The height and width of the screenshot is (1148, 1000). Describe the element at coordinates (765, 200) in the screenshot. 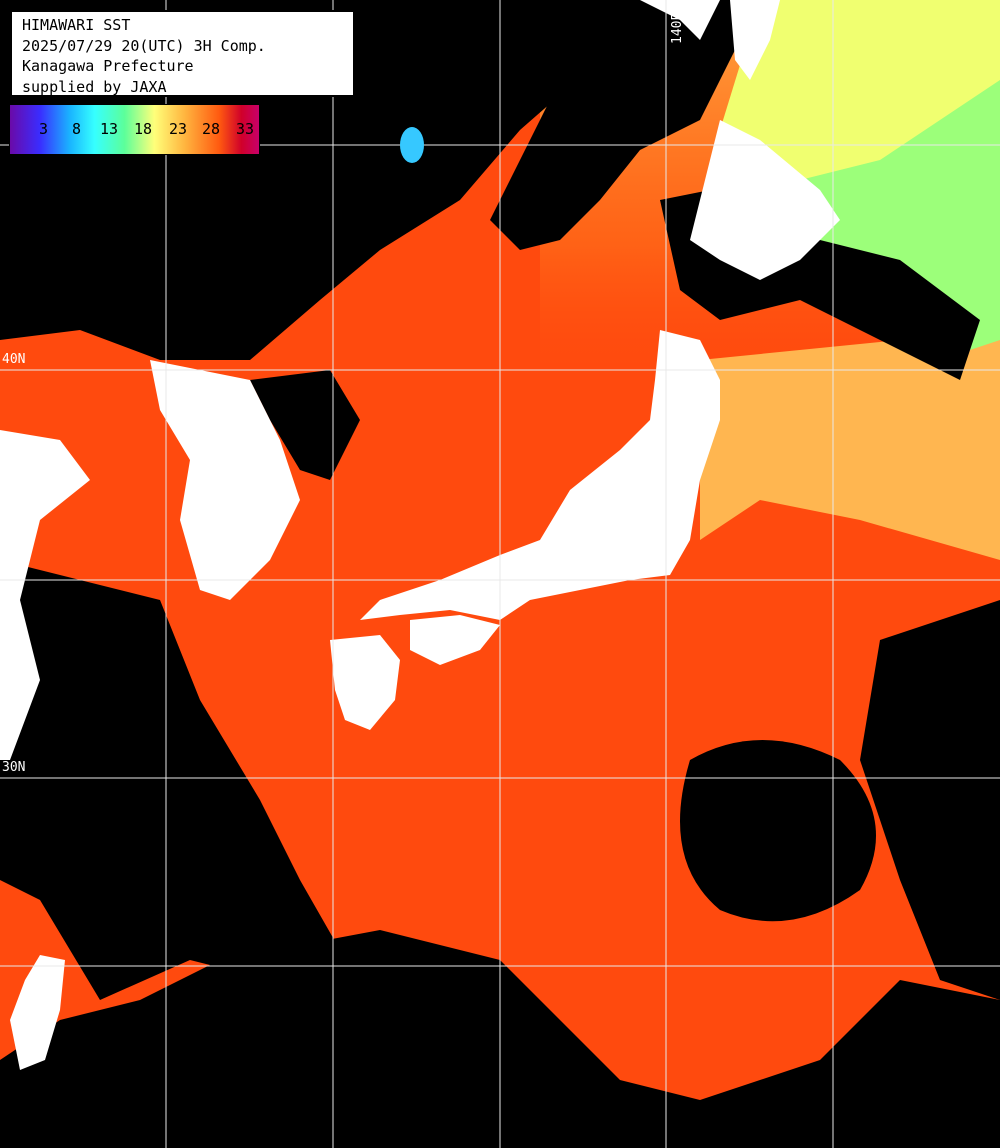

I see `land-hokkaido` at that location.